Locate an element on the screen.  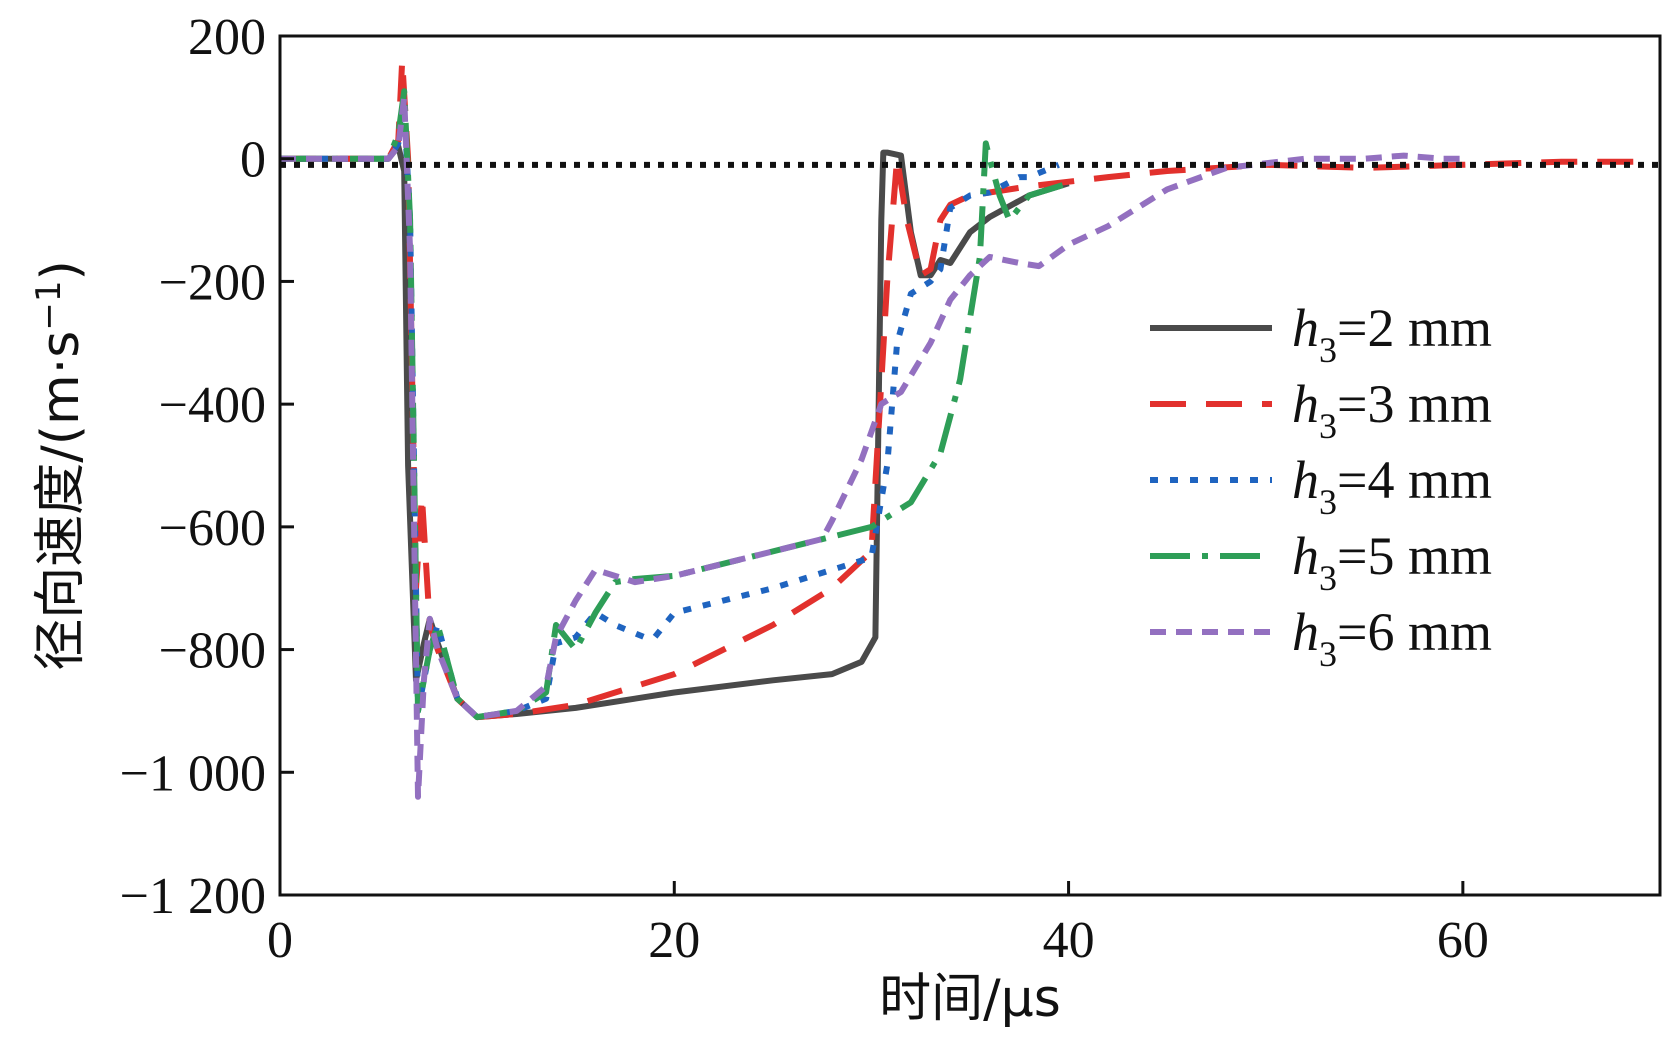
legend-label-3: h3=4 mm is located at coordinates (1392, 486).